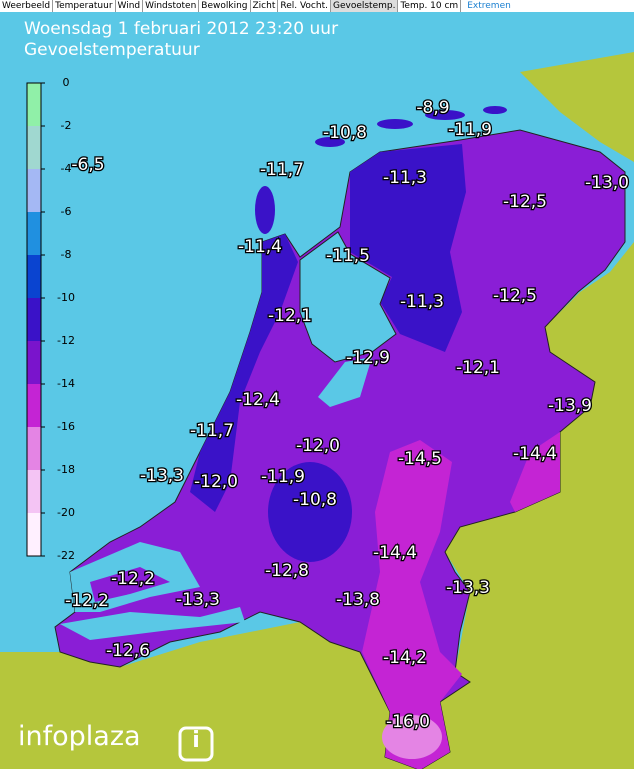  Describe the element at coordinates (66, 555) in the screenshot. I see `legend-tick-label: -22` at that location.